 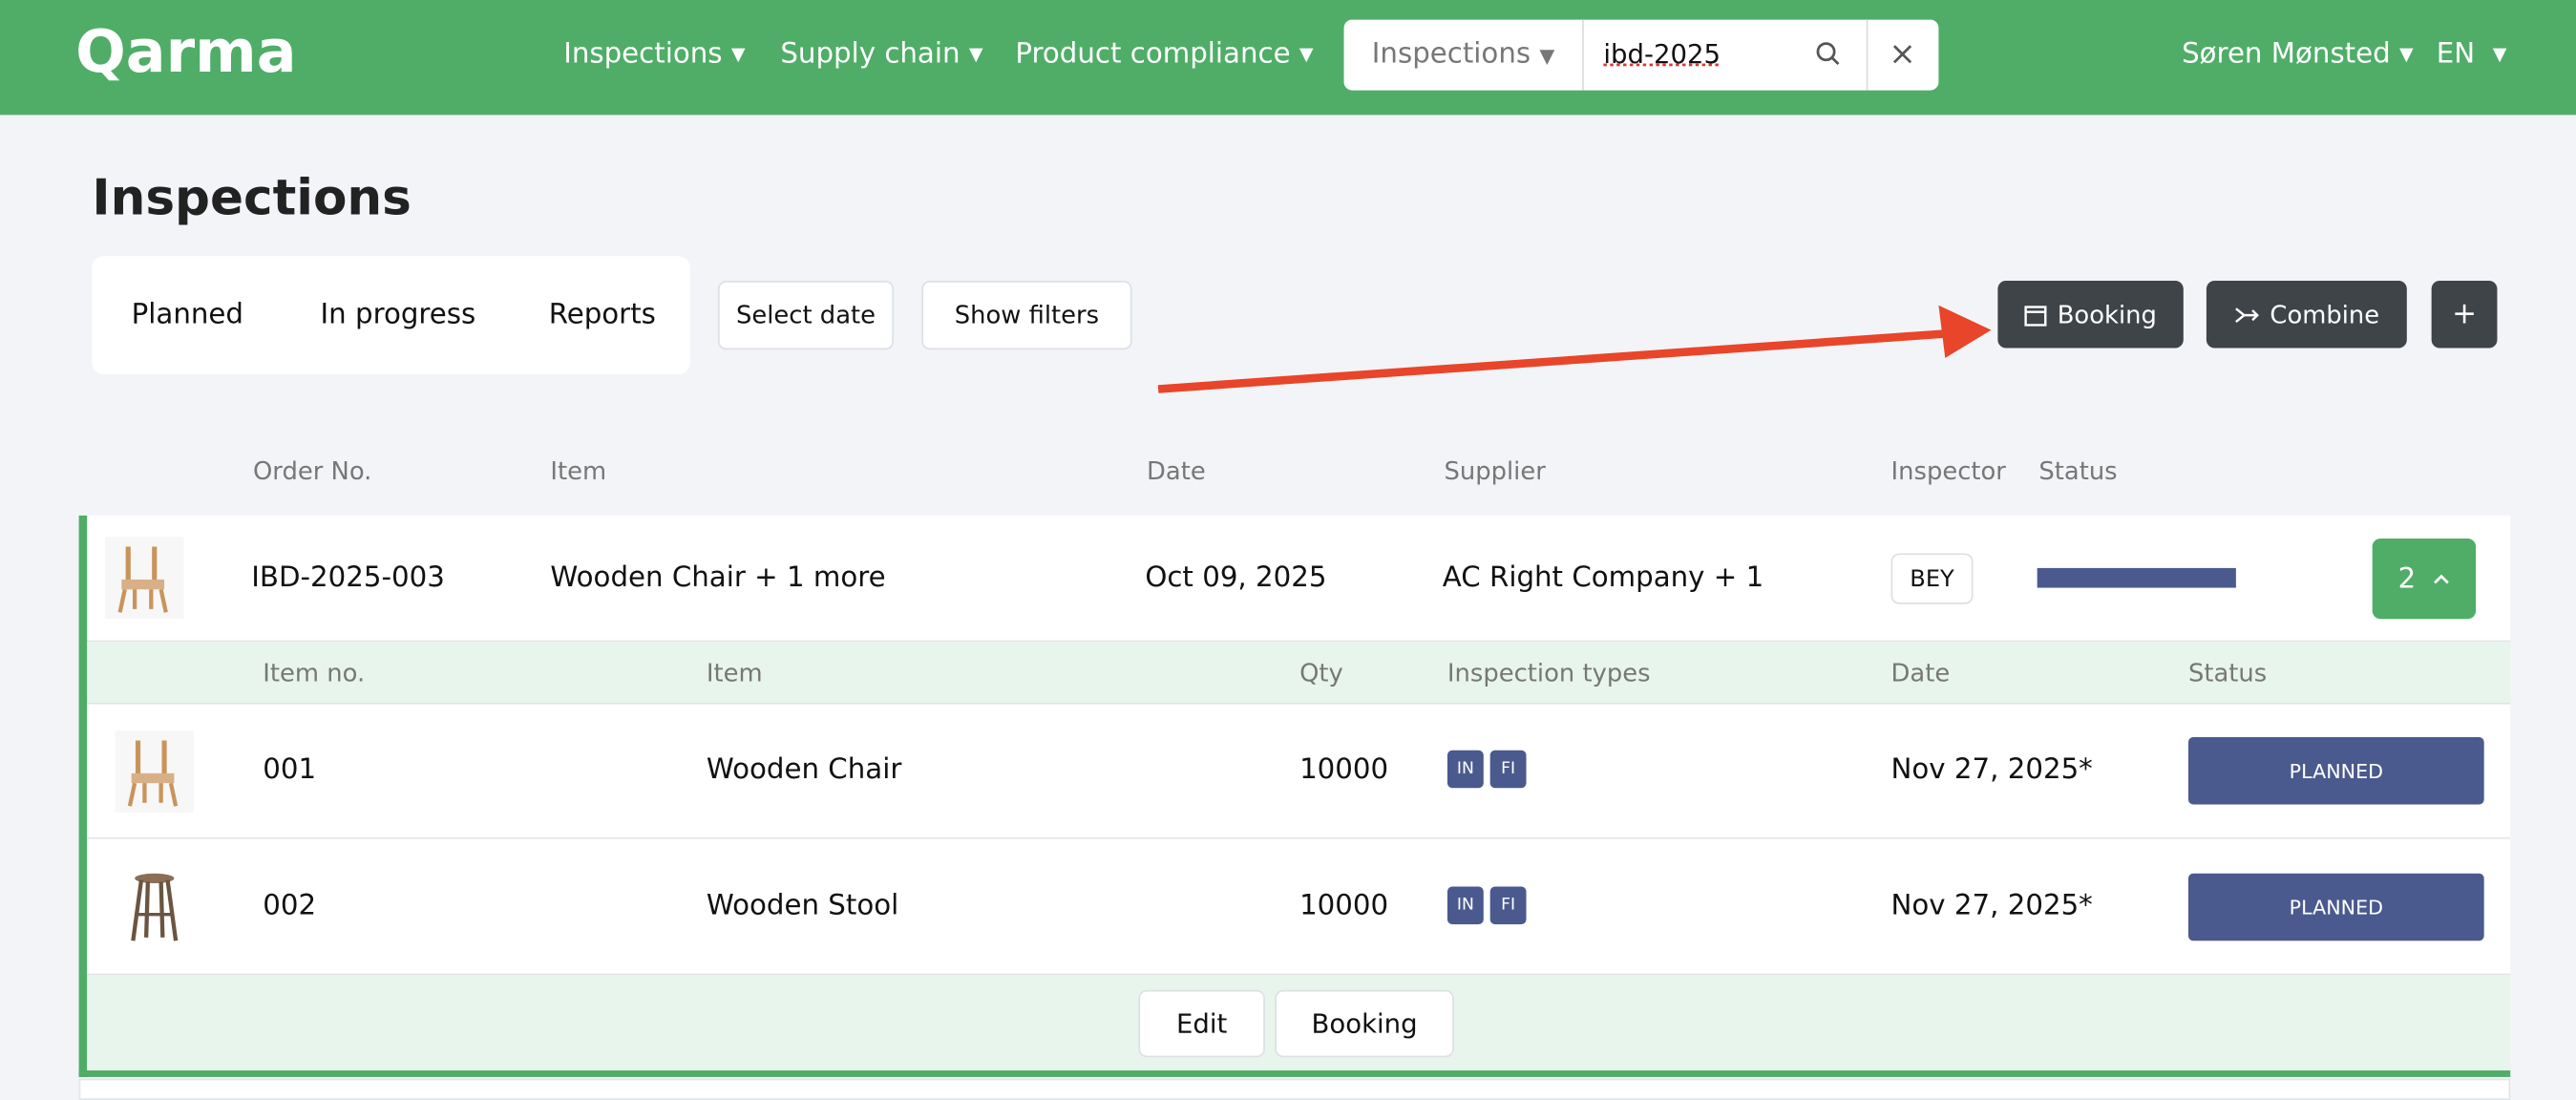 What do you see at coordinates (252, 199) in the screenshot?
I see `page-title: Inspections` at bounding box center [252, 199].